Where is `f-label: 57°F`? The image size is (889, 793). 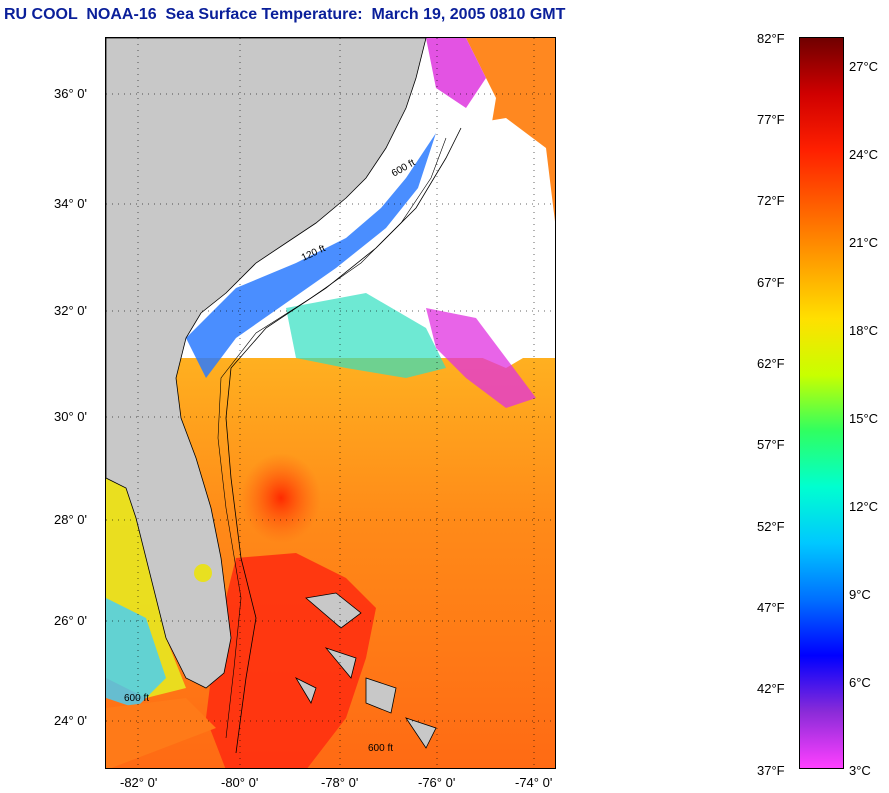
f-label: 57°F is located at coordinates (771, 444).